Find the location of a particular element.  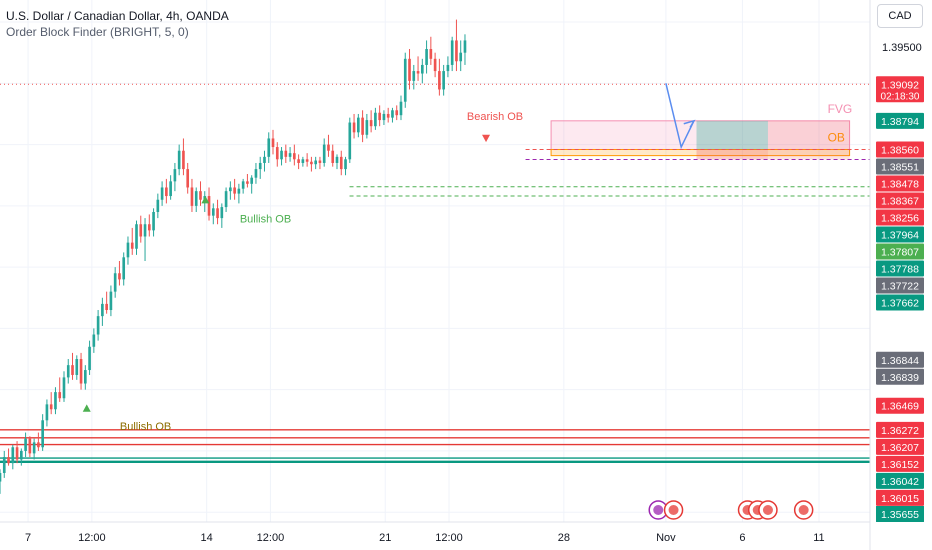

price-label: 1.37807 is located at coordinates (900, 251).